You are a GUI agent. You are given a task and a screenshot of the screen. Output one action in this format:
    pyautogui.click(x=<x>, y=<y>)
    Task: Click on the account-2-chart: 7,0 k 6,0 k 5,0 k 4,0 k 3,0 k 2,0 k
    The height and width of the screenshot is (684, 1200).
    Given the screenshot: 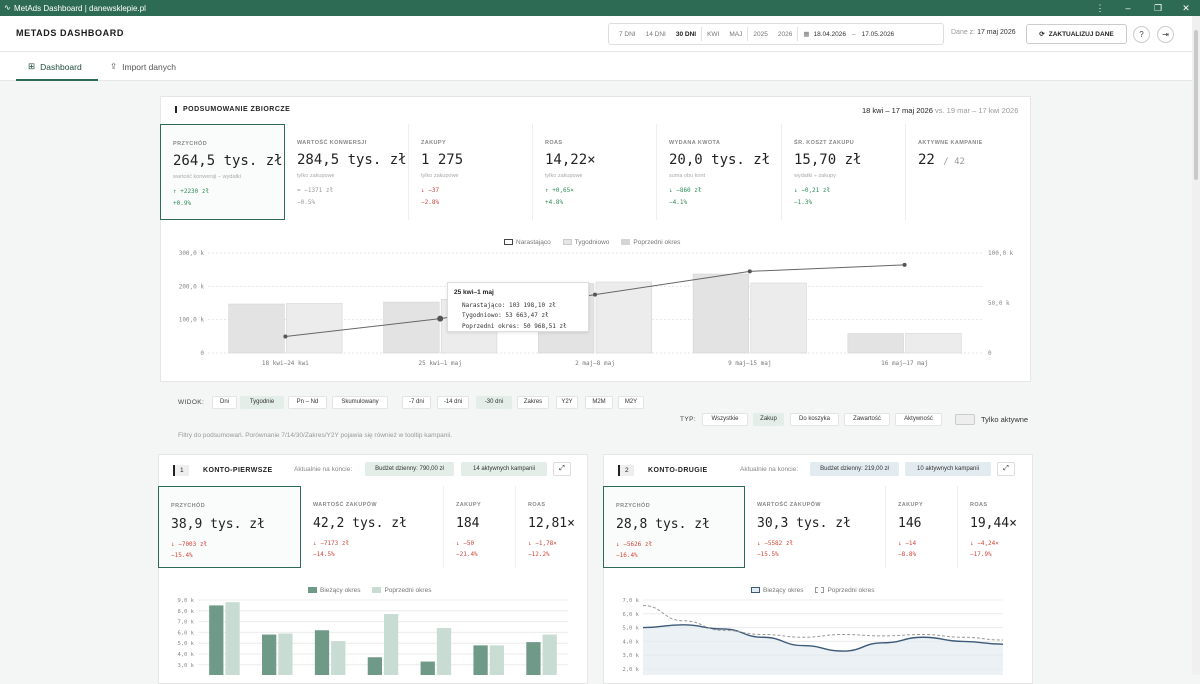 What is the action you would take?
    pyautogui.click(x=813, y=636)
    